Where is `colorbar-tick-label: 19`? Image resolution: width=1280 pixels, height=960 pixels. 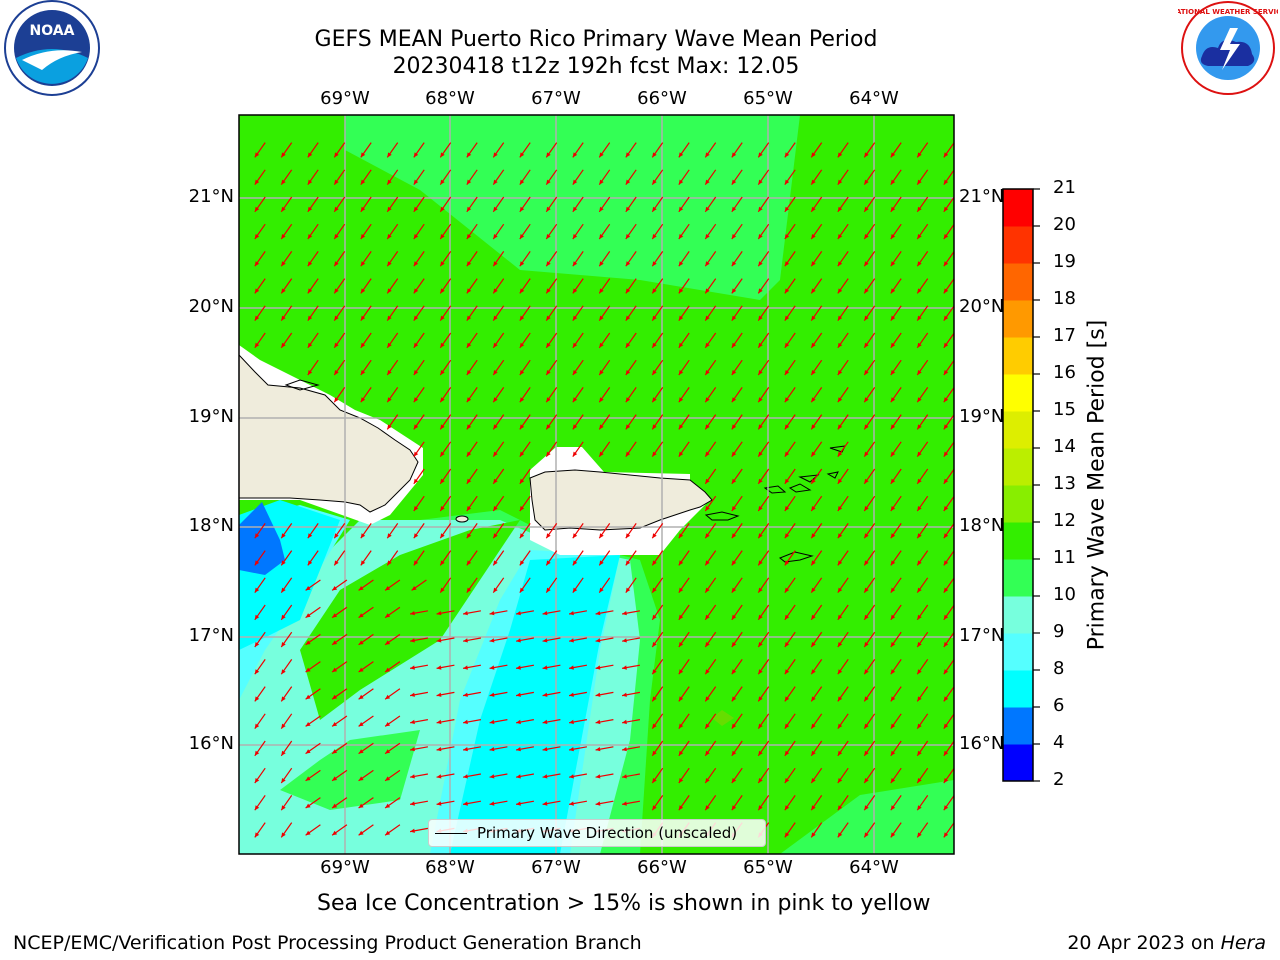
colorbar-tick-label: 19 is located at coordinates (1064, 261).